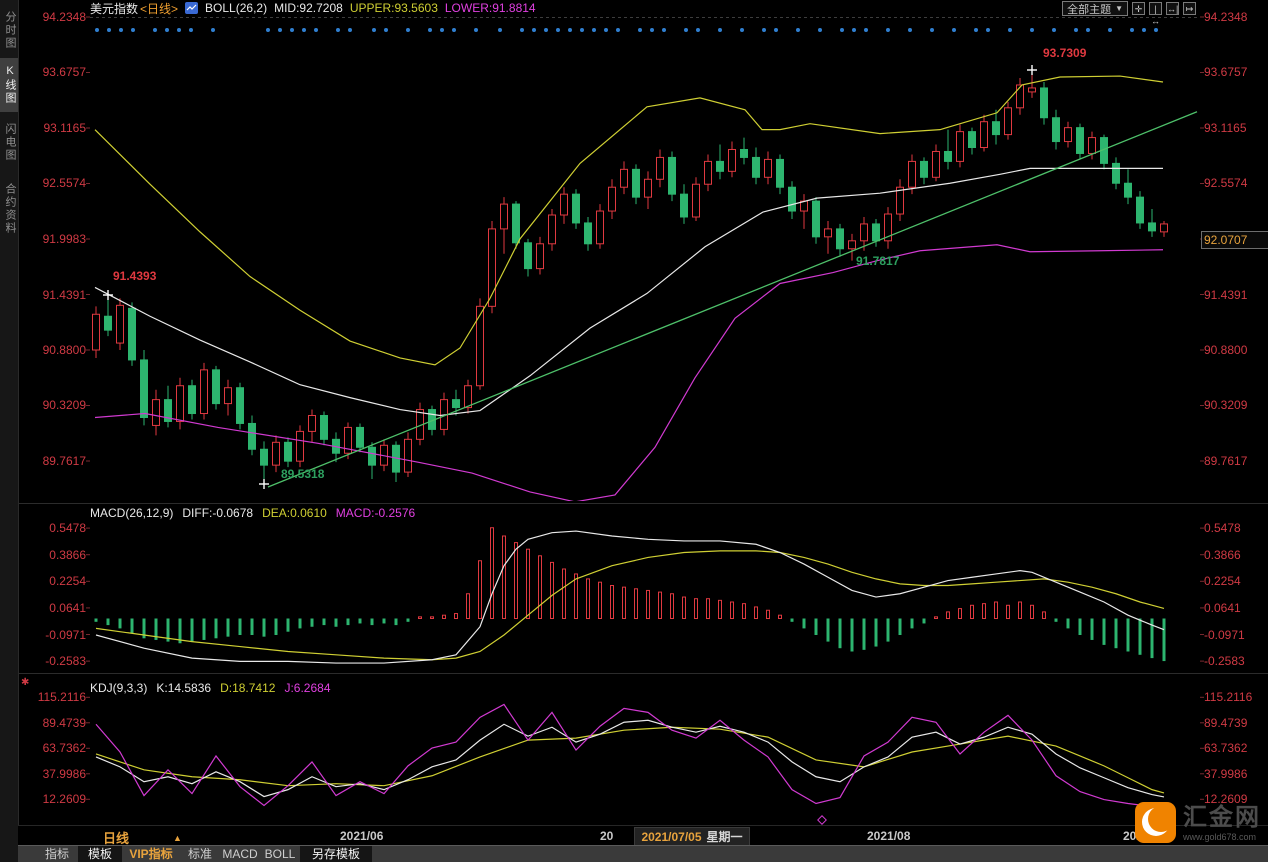 The width and height of the screenshot is (1268, 862). What do you see at coordinates (303, 474) in the screenshot?
I see `price-annotation: 89.5318` at bounding box center [303, 474].